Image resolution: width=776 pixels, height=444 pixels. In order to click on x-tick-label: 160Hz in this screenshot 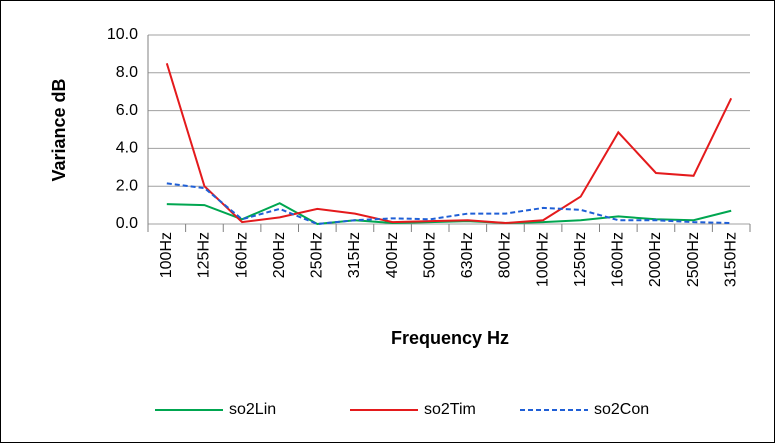, I will do `click(241, 255)`.